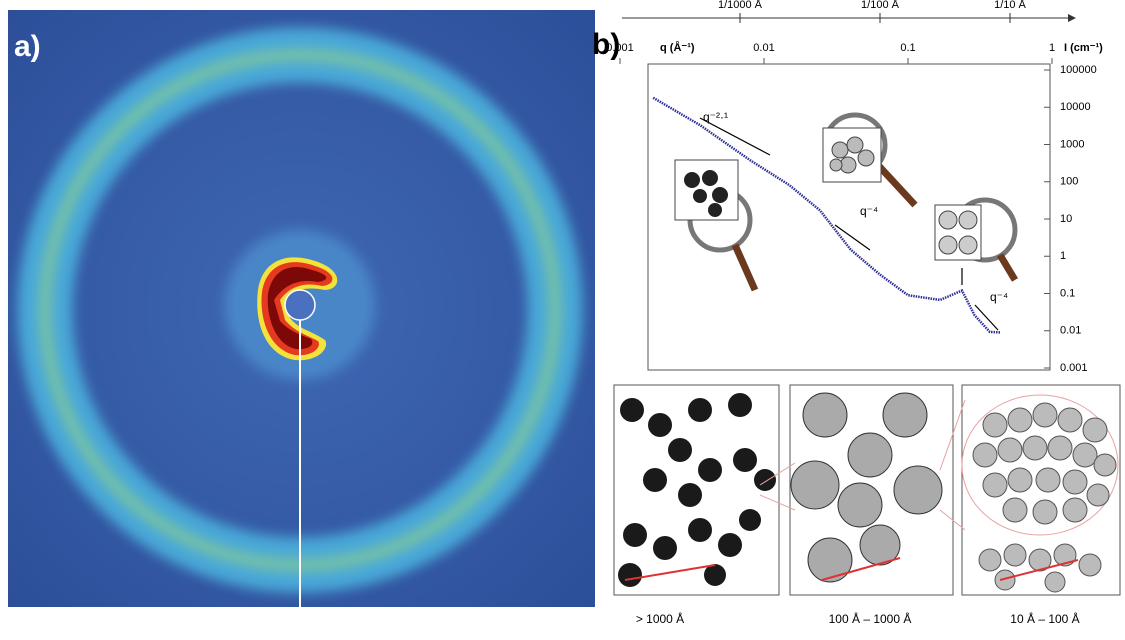 The image size is (1125, 640). Describe the element at coordinates (1072, 144) in the screenshot. I see `y-tick-label: 1000` at that location.